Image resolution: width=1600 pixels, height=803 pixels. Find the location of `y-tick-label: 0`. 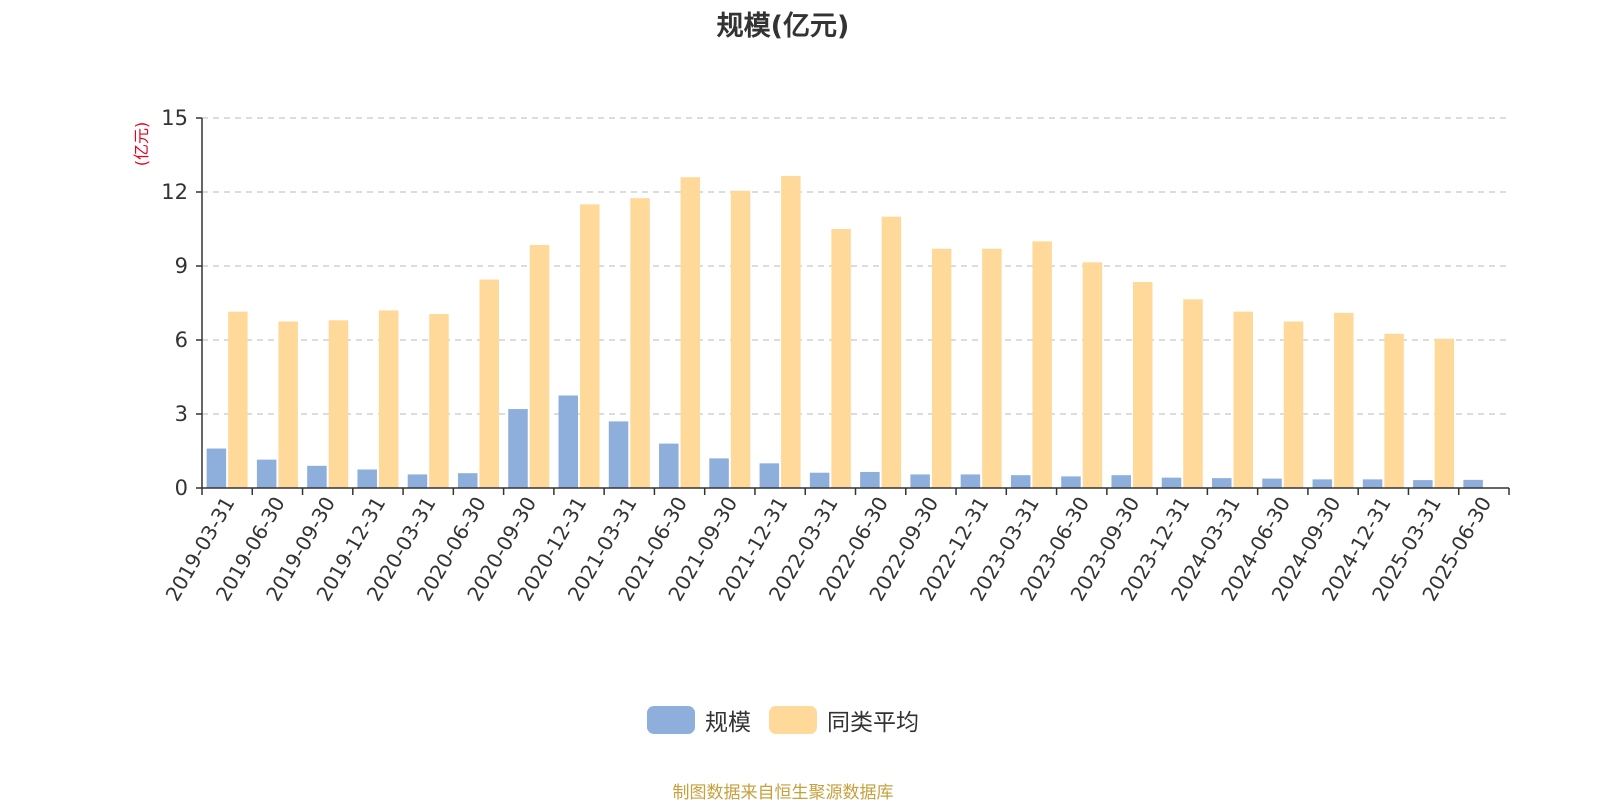

y-tick-label: 0 is located at coordinates (181, 488).